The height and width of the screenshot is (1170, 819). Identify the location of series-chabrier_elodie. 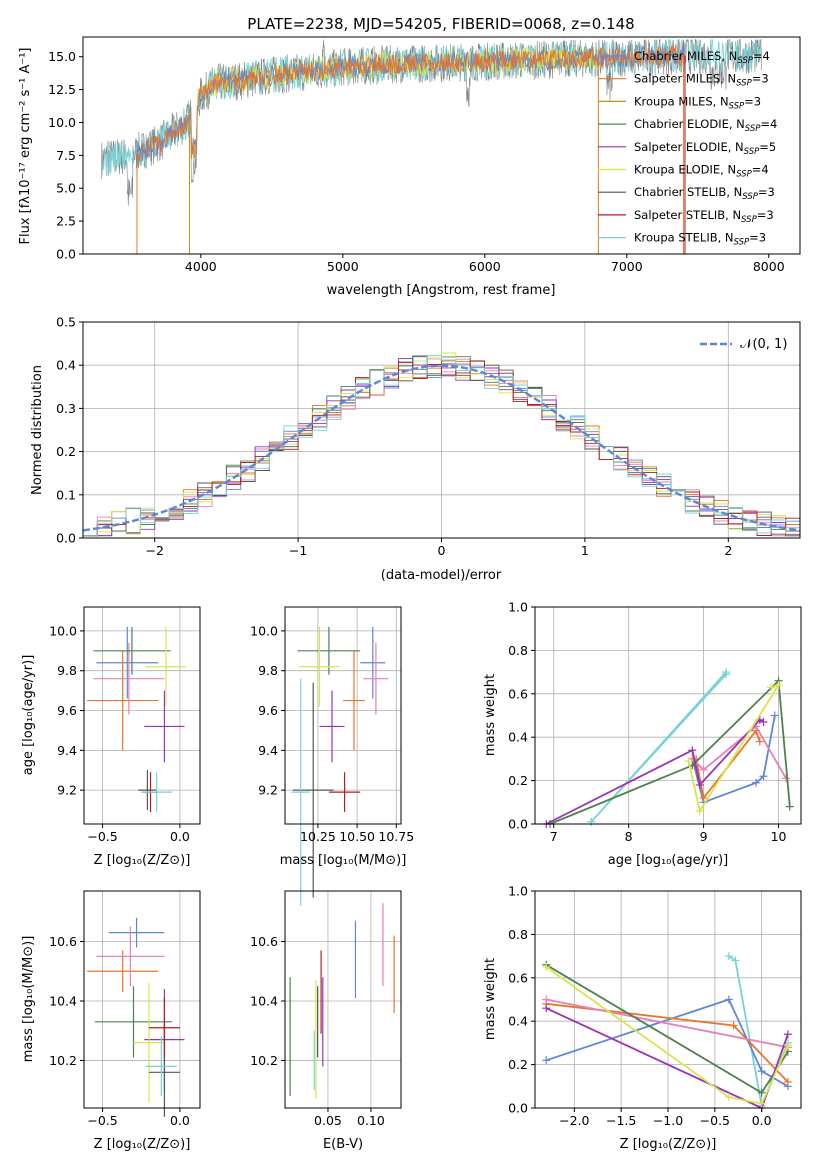
(667, 1028).